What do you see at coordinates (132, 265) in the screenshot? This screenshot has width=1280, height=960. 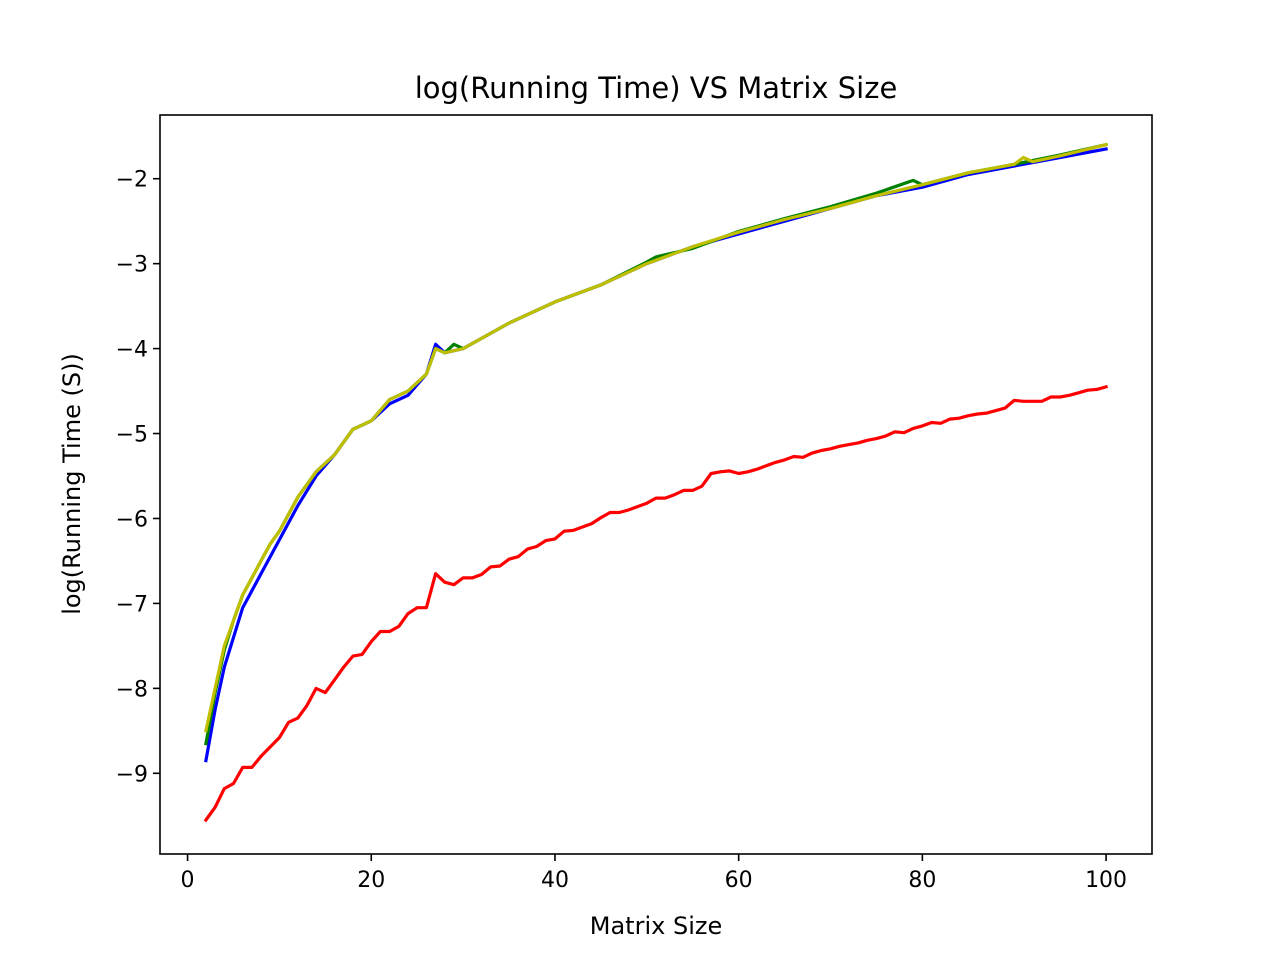 I see `y-tick-label: −3` at bounding box center [132, 265].